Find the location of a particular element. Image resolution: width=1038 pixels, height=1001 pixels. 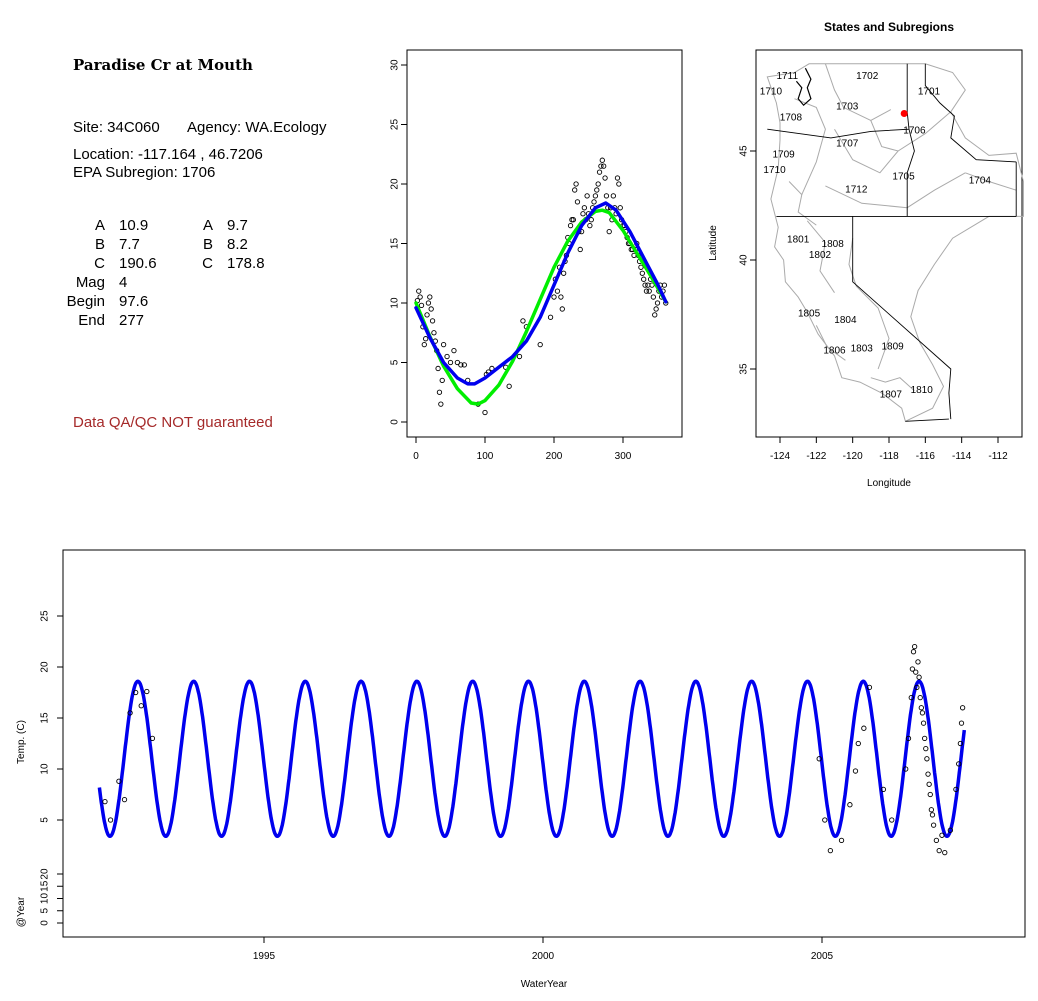

x-tick-label: 0 is located at coordinates (416, 456).